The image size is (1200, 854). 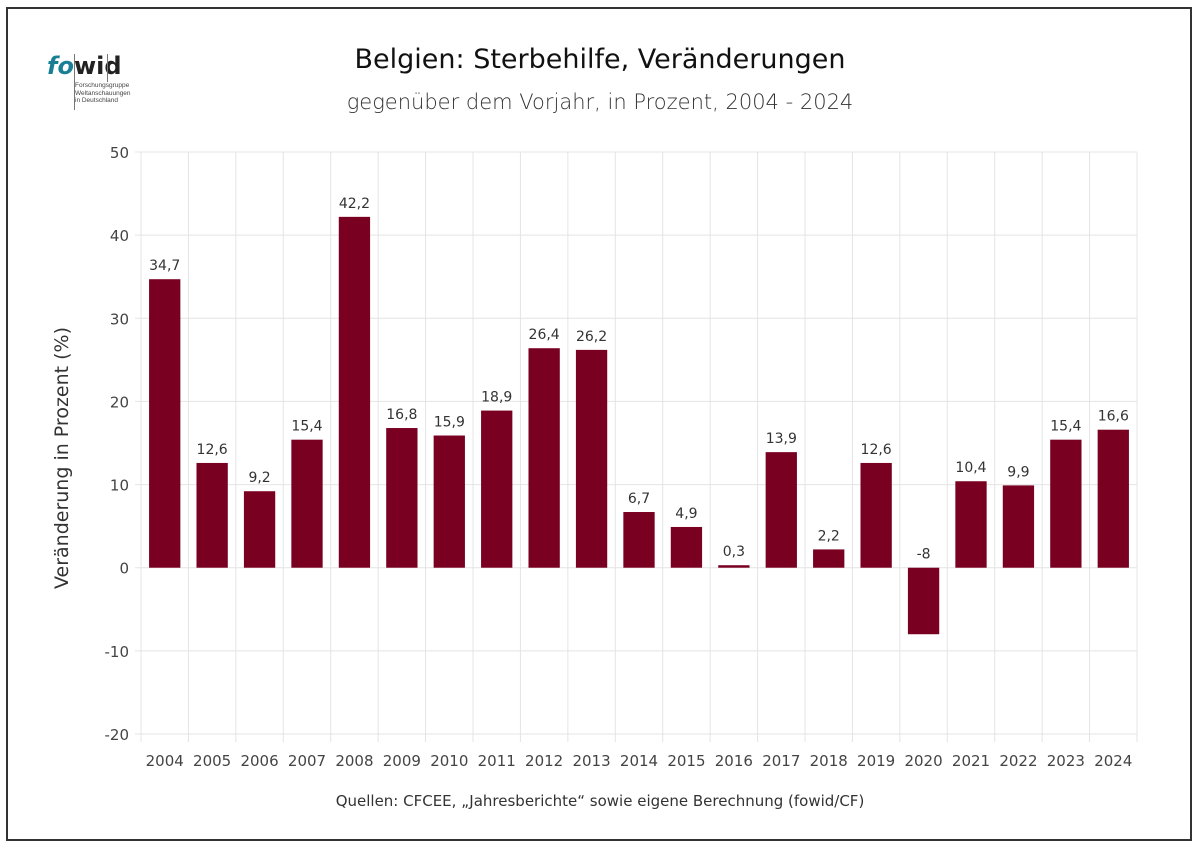 What do you see at coordinates (591, 337) in the screenshot?
I see `data-label-2013: 26,2` at bounding box center [591, 337].